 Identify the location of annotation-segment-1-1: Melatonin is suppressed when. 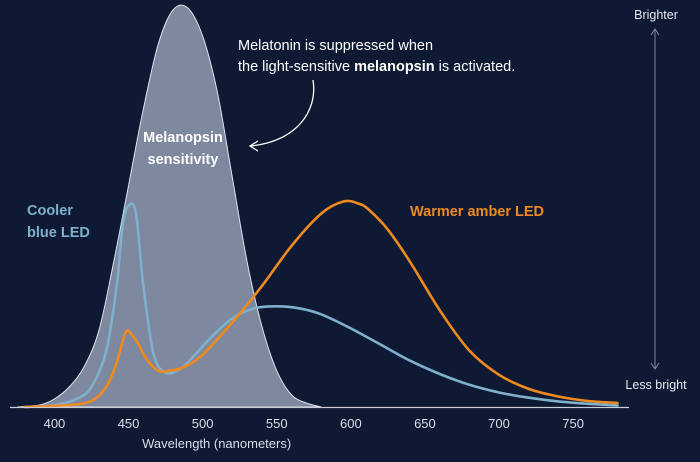
(335, 46).